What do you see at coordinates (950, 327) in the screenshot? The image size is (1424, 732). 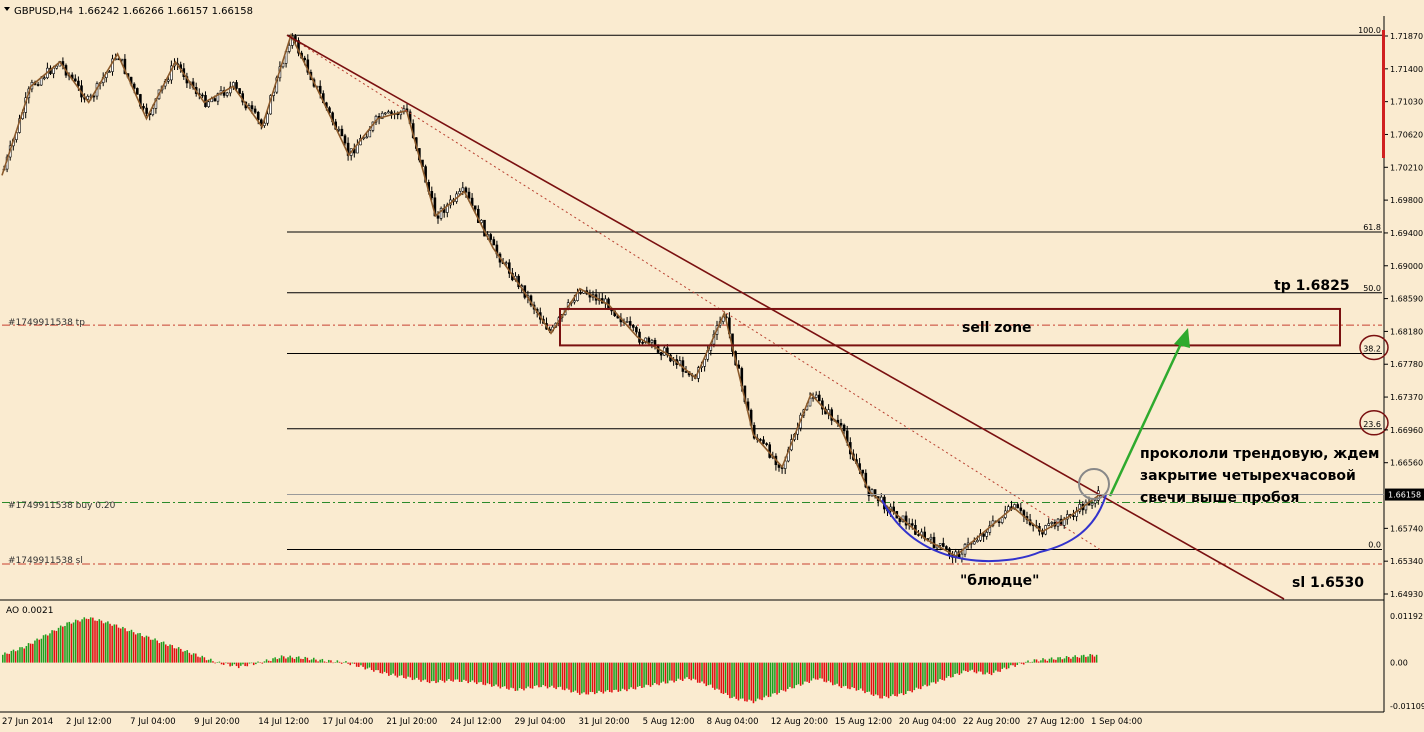 I see `sell-zone-rect` at bounding box center [950, 327].